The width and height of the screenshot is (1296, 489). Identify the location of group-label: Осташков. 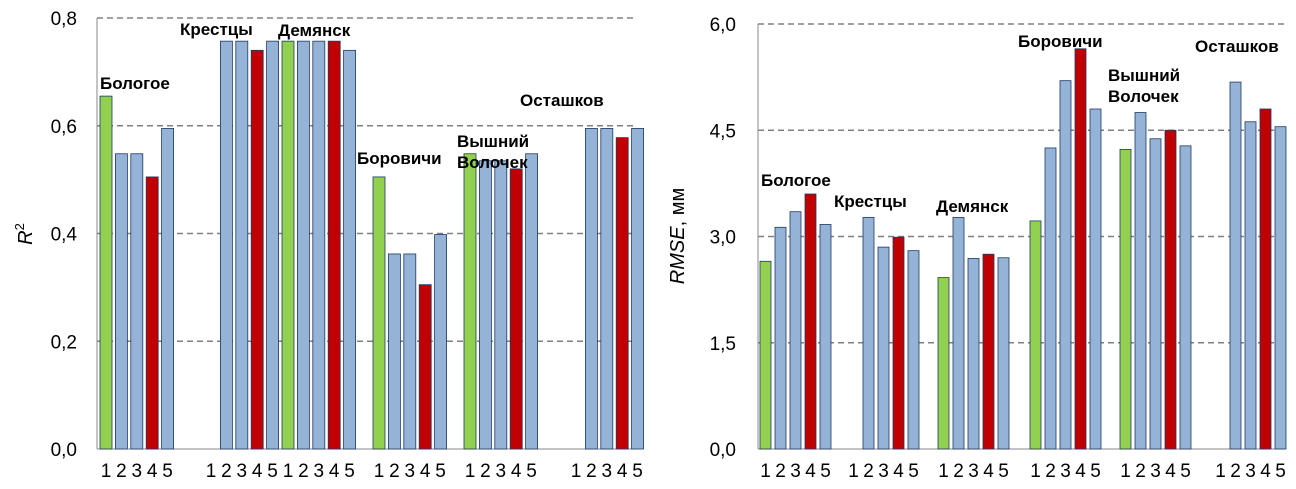
(1237, 46).